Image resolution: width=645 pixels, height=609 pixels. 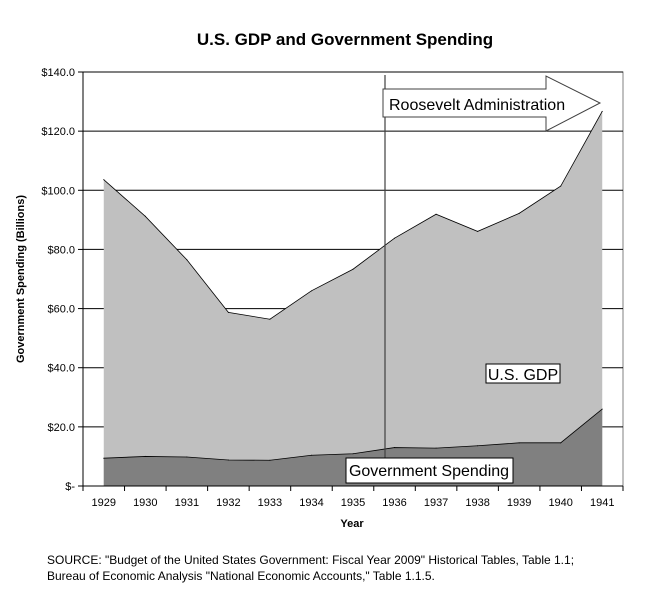 I want to click on x-tick-label: 1932, so click(x=228, y=503).